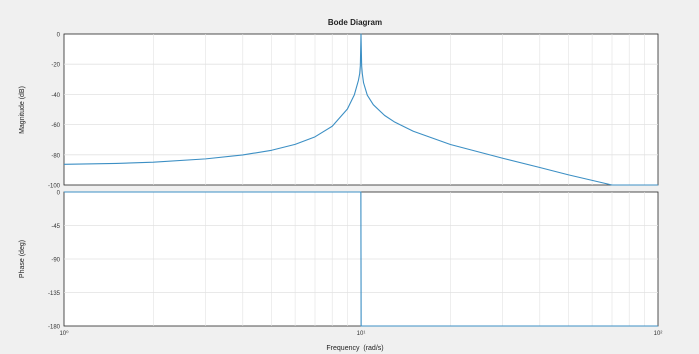 The height and width of the screenshot is (354, 699). I want to click on x-tick-label: 10², so click(658, 334).